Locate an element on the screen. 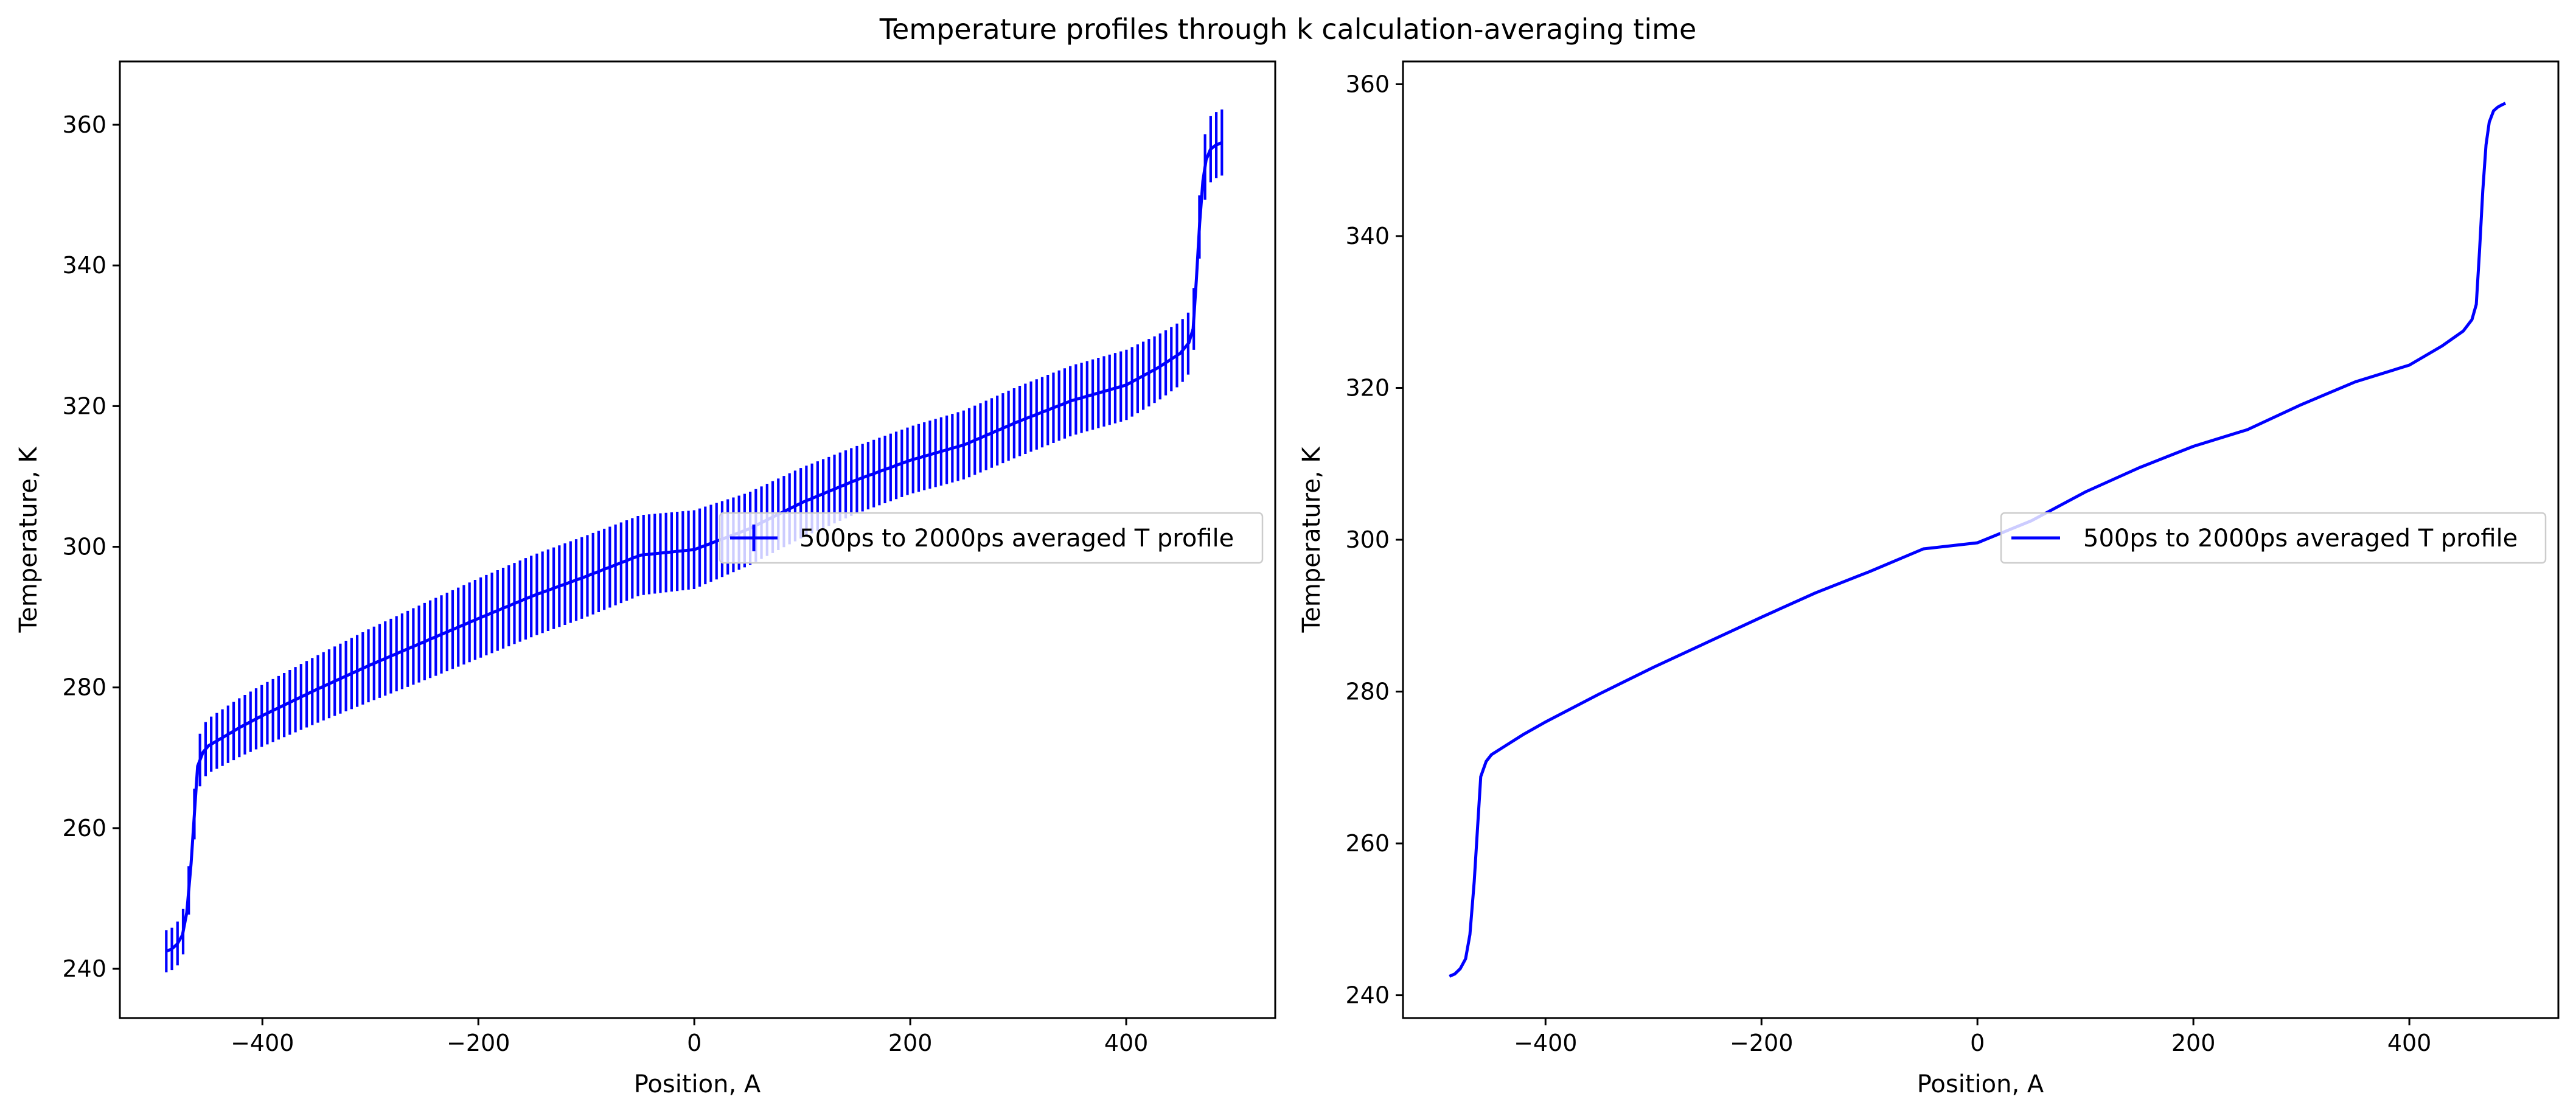 The height and width of the screenshot is (1116, 2576). right-y-tick-label: 320 is located at coordinates (1367, 387).